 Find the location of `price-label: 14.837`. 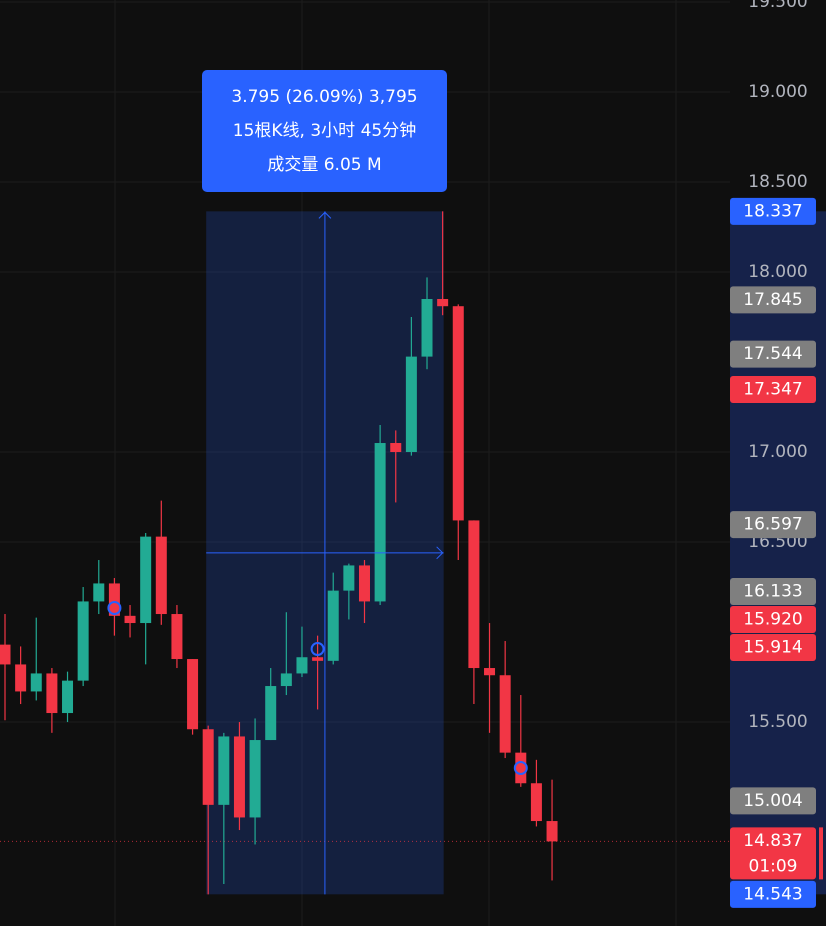

price-label: 14.837 is located at coordinates (772, 841).